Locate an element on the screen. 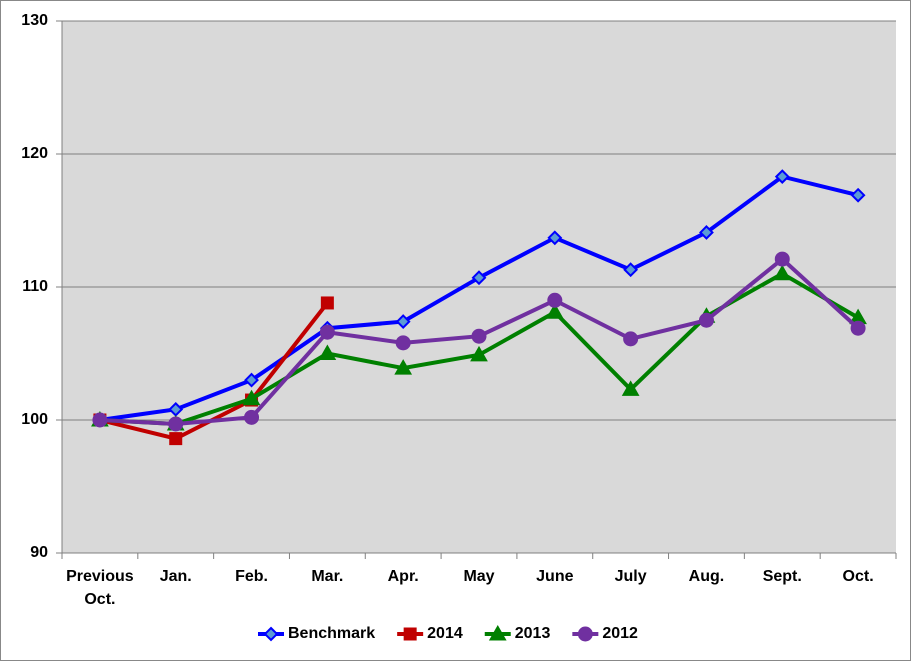 The width and height of the screenshot is (911, 661). y-tick-label: 130 is located at coordinates (34, 20).